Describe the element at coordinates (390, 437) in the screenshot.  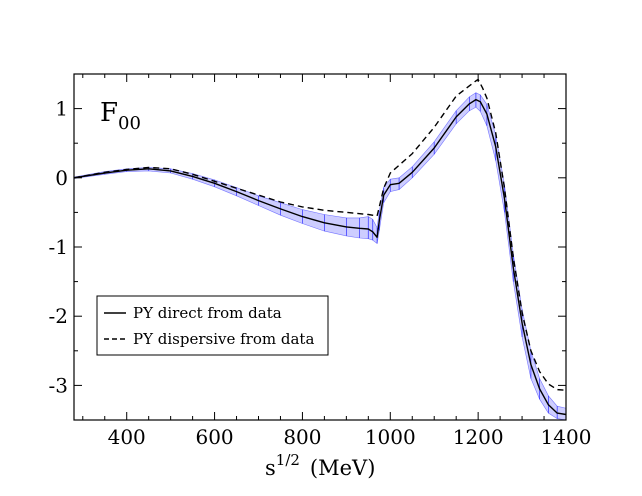
I see `x-tick-label: 1000` at that location.